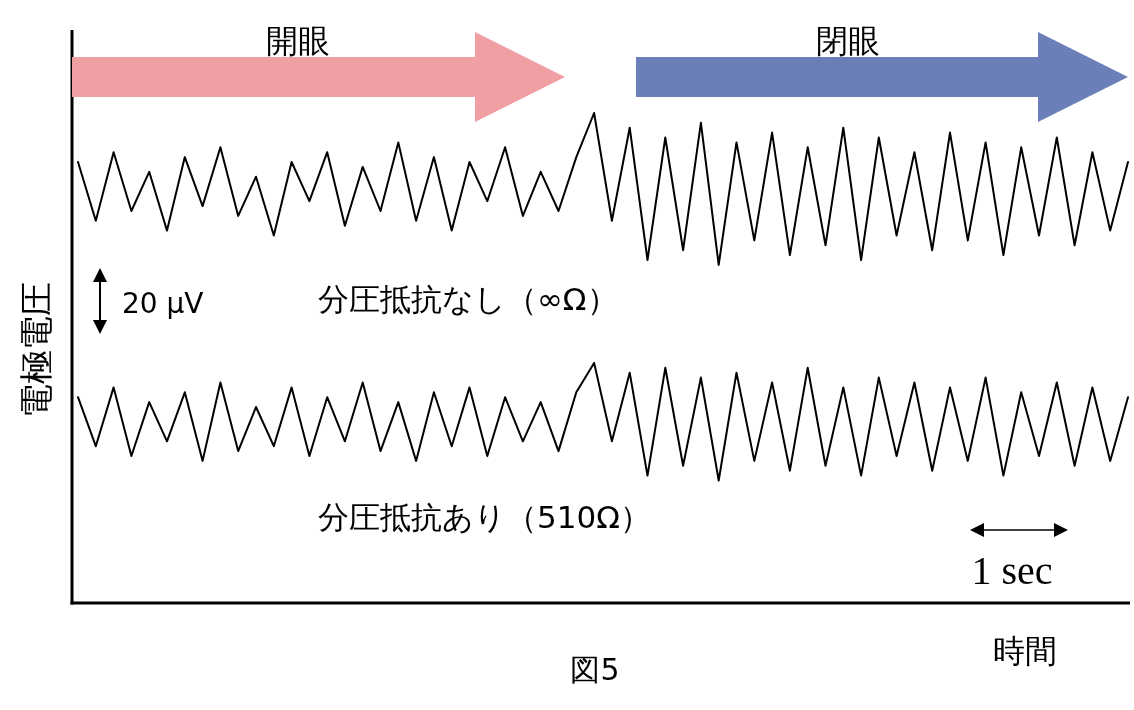 The width and height of the screenshot is (1134, 710). I want to click on series-label: 分圧抵抗なし（∞Ω）, so click(468, 299).